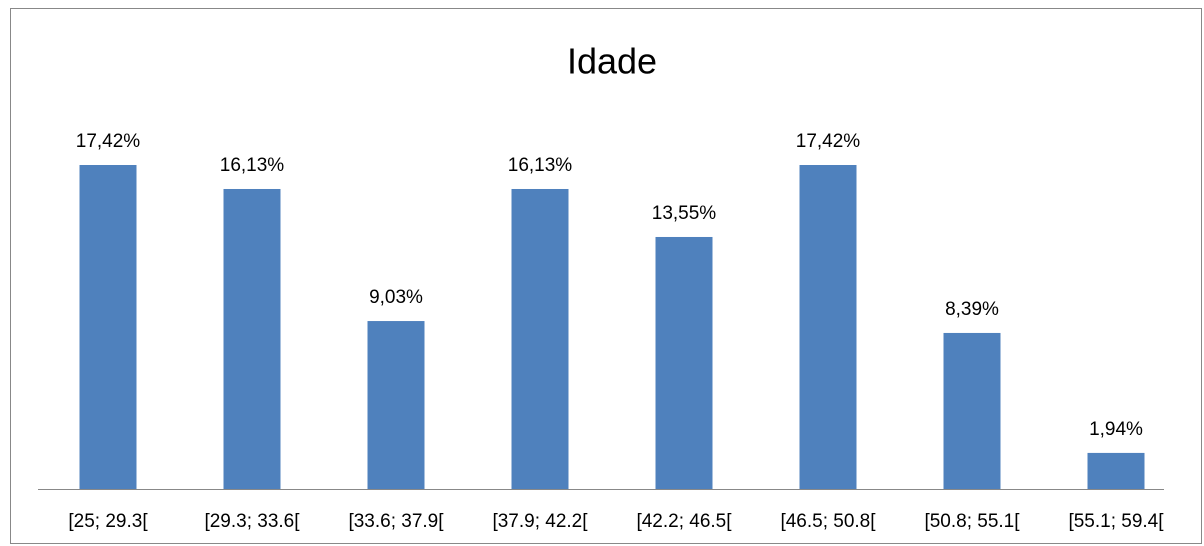 Image resolution: width=1204 pixels, height=546 pixels. What do you see at coordinates (828, 521) in the screenshot?
I see `x-tick-label: [46.5; 50.8[` at bounding box center [828, 521].